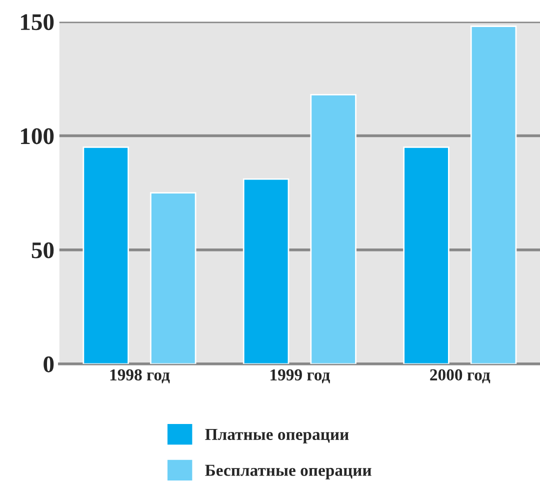 This screenshot has width=540, height=482. What do you see at coordinates (140, 376) in the screenshot?
I see `x-tick-label: 1998 год` at bounding box center [140, 376].